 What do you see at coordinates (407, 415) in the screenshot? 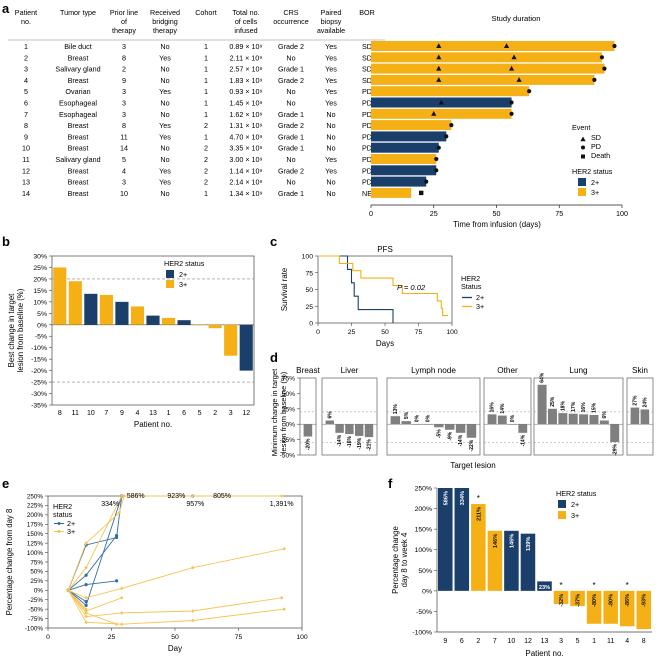
I see `bar-value-label: 5%` at bounding box center [407, 415].